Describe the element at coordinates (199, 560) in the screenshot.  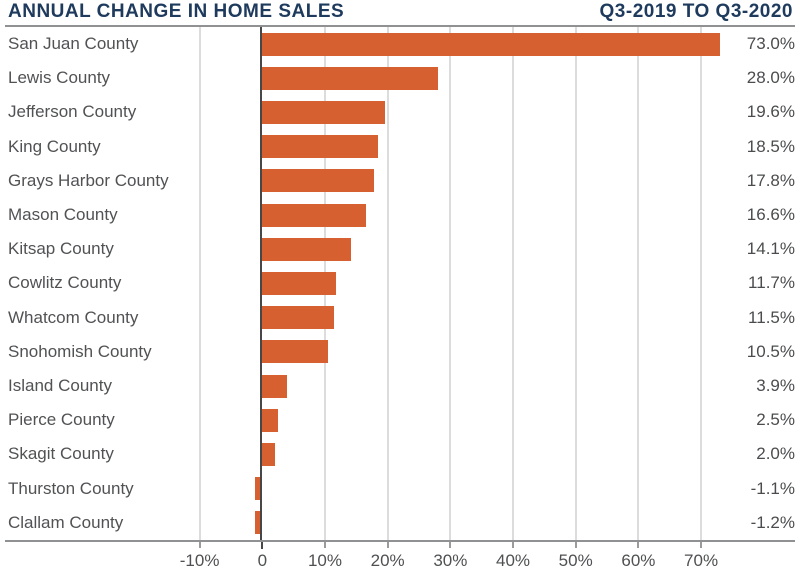
I see `x-tick-label: -10%` at that location.